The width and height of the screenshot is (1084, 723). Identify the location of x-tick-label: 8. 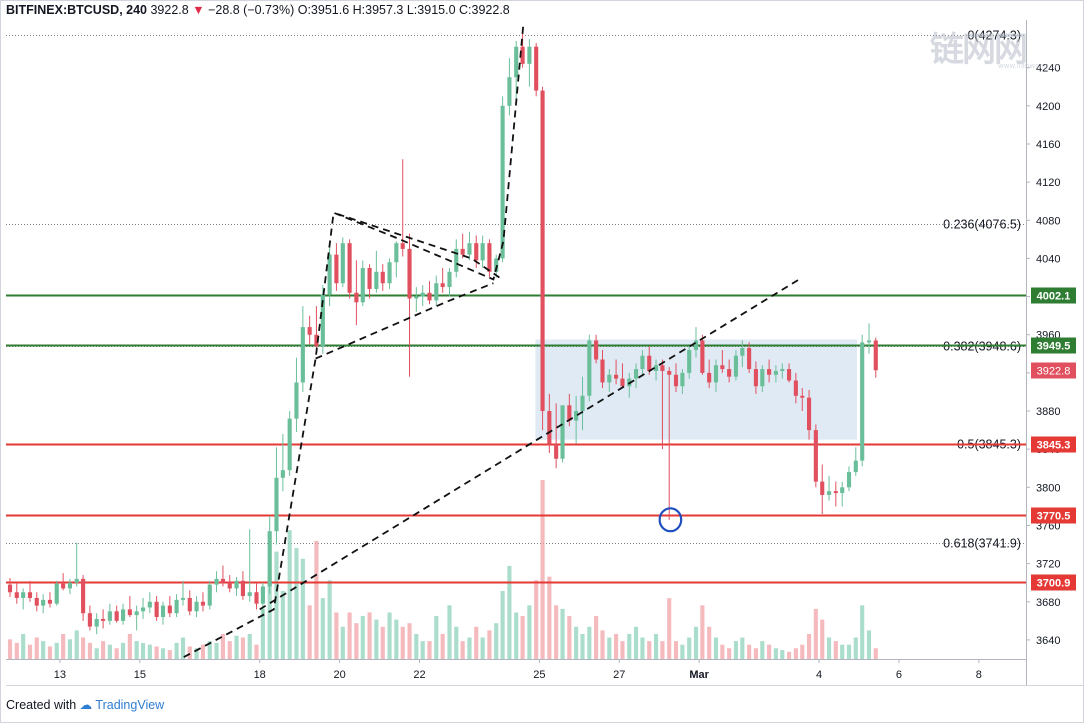
(979, 675).